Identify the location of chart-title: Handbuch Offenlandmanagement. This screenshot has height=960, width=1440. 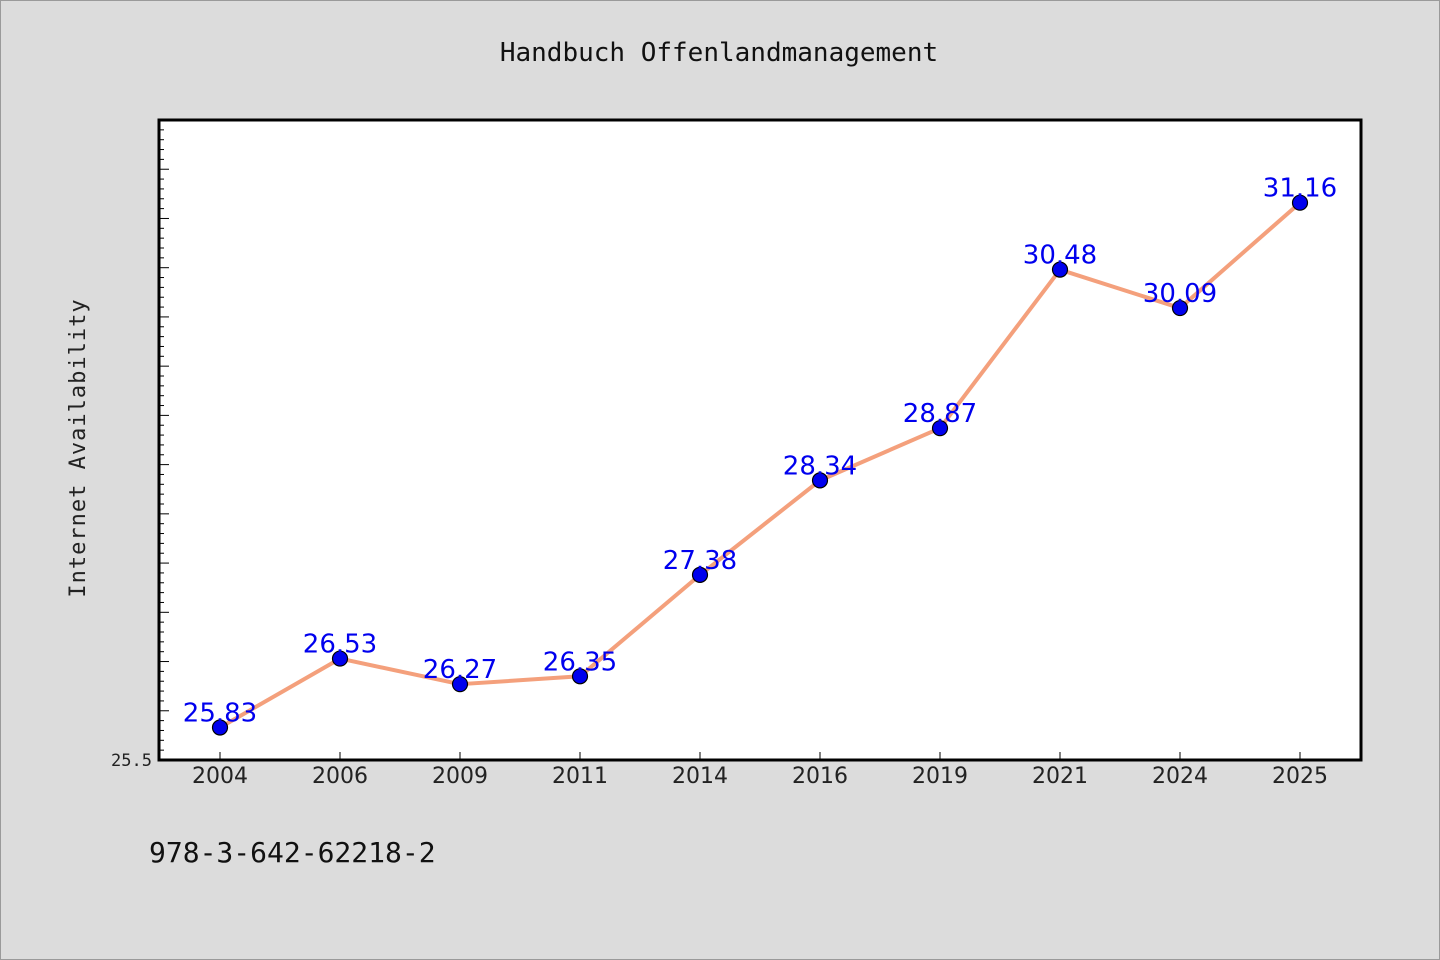
(719, 53).